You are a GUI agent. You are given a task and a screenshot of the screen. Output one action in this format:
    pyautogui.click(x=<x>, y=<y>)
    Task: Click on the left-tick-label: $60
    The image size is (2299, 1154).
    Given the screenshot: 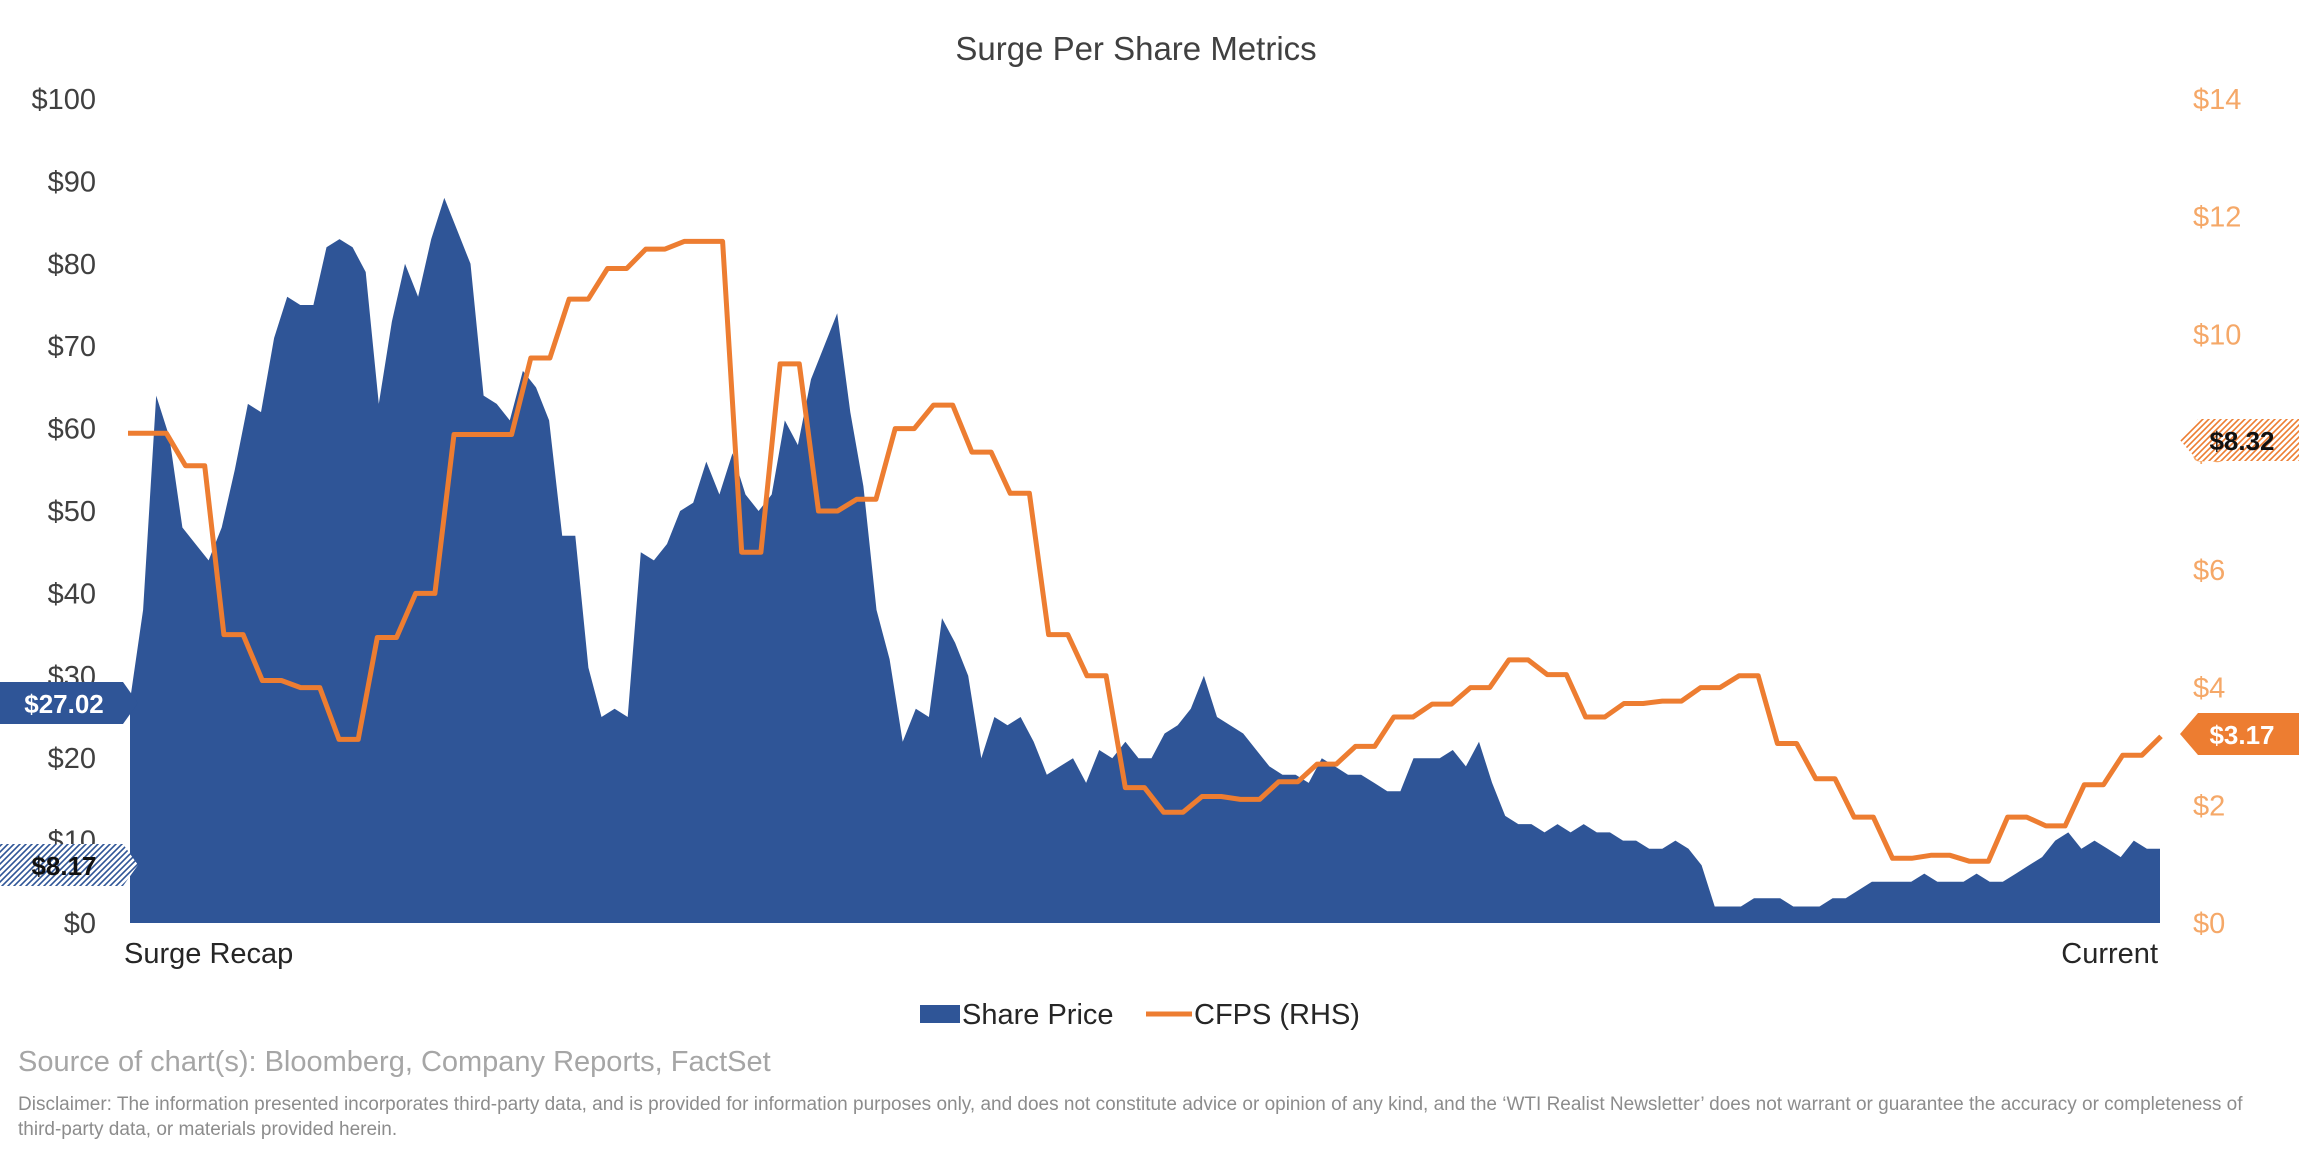 What is the action you would take?
    pyautogui.click(x=72, y=430)
    